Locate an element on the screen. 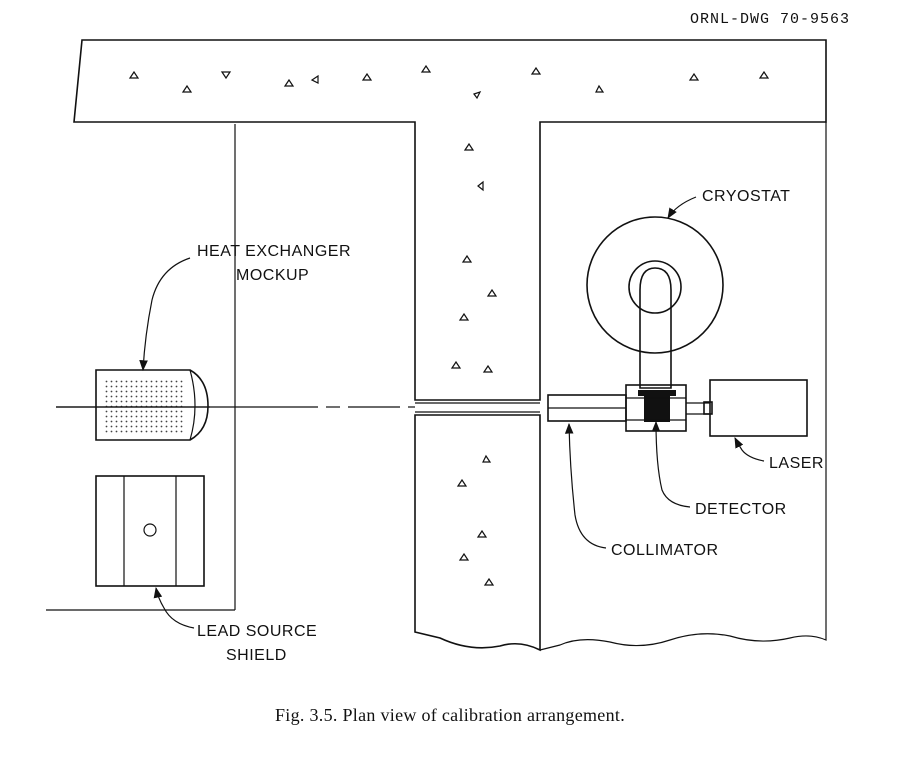 The width and height of the screenshot is (900, 761). label-shield: SHIELD is located at coordinates (256, 655).